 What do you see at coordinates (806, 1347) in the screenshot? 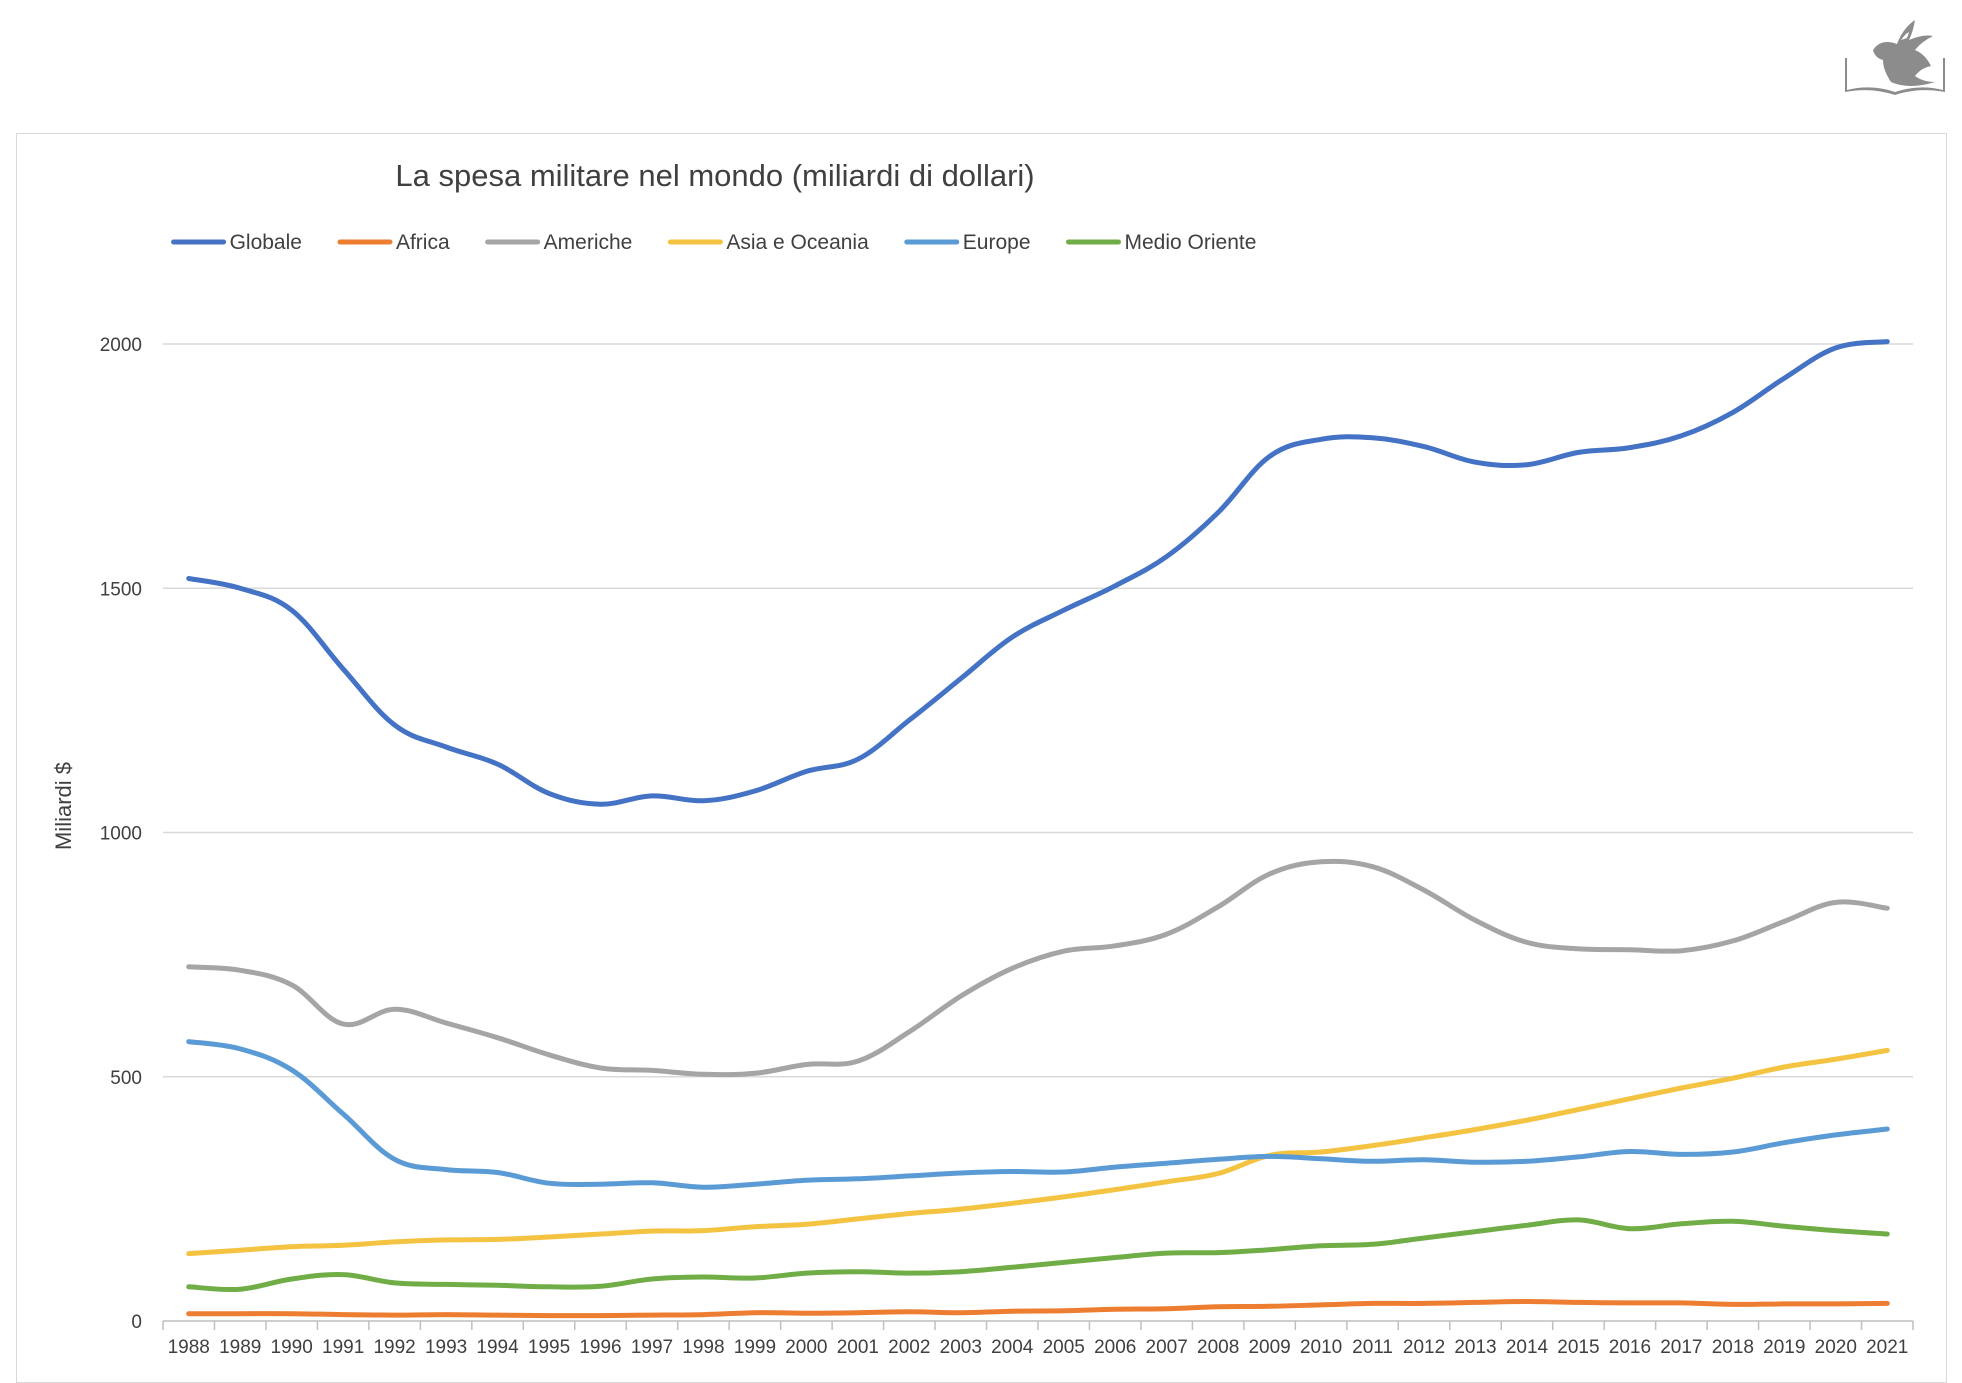
I see `x-tick-label: 2000` at bounding box center [806, 1347].